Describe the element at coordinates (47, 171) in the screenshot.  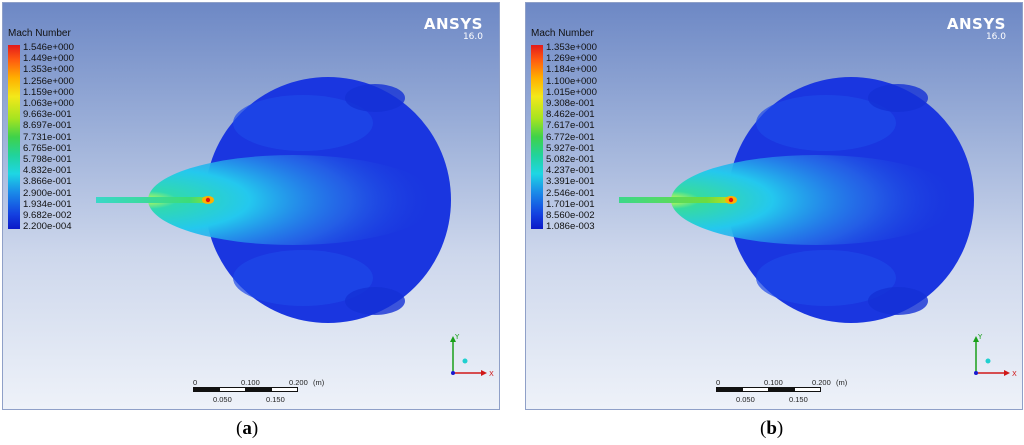
I see `legend-tick: 4.832e-001` at that location.